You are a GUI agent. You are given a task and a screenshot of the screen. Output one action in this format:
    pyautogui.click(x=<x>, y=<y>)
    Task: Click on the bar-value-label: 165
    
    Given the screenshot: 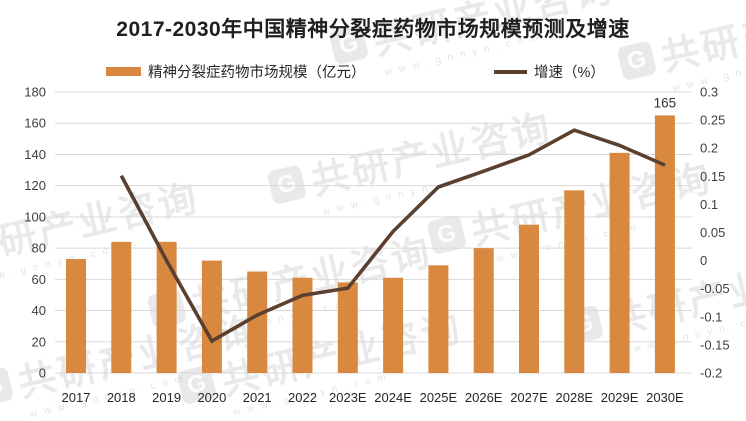 What is the action you would take?
    pyautogui.click(x=665, y=102)
    